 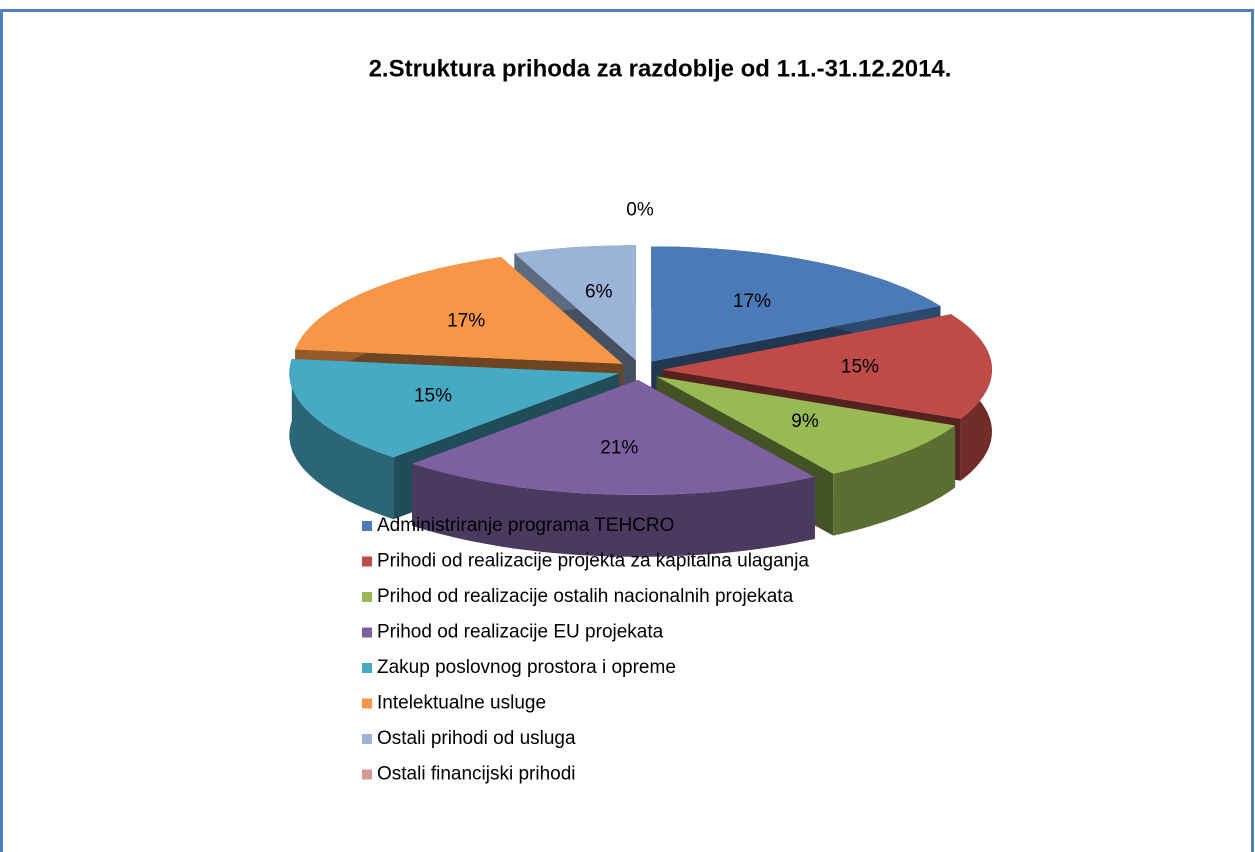 I want to click on legend-label: Ostali prihodi od usluga, so click(x=476, y=738).